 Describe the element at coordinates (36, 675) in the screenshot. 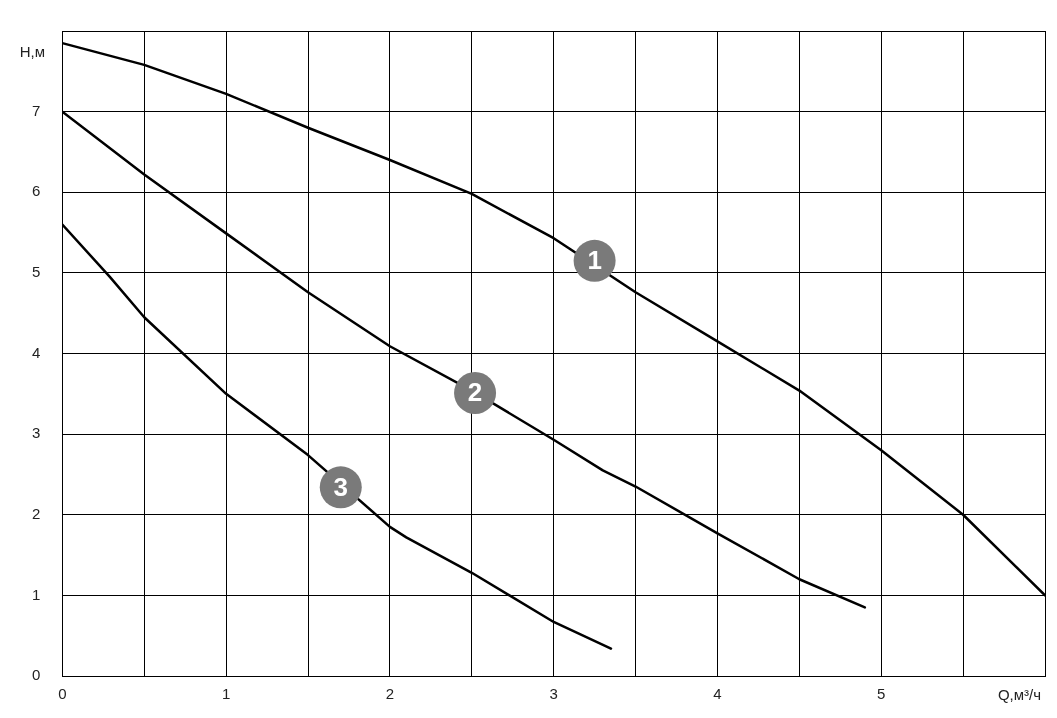

I see `y-tick-label: 0` at that location.